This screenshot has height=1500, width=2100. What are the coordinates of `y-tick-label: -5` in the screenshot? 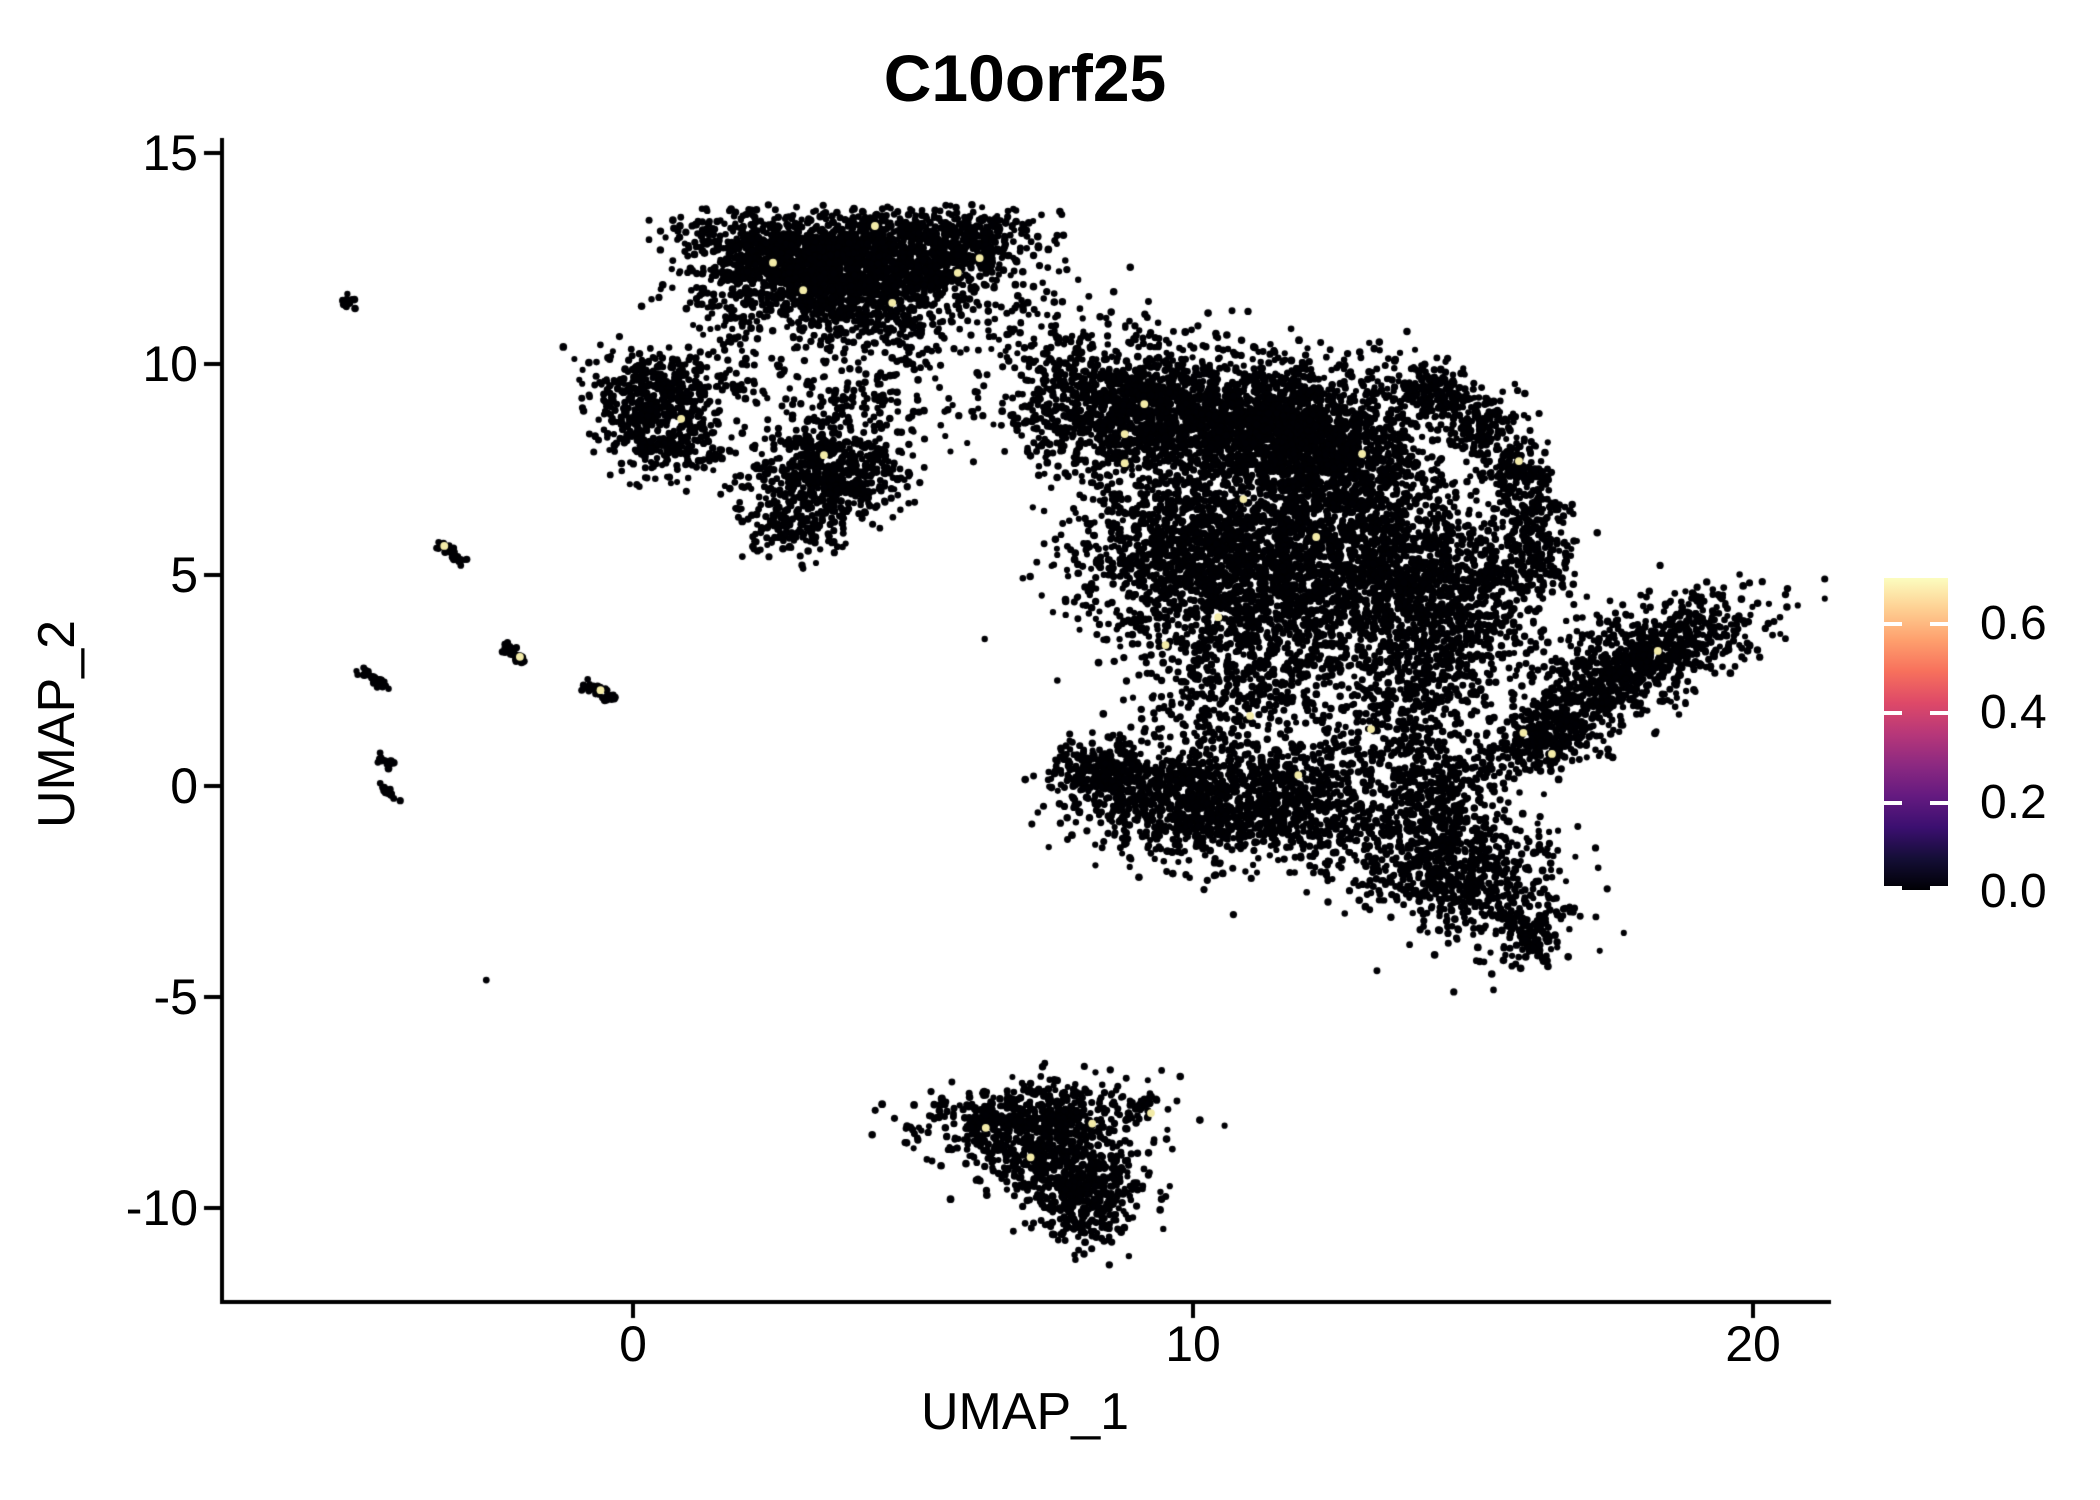 It's located at (175, 997).